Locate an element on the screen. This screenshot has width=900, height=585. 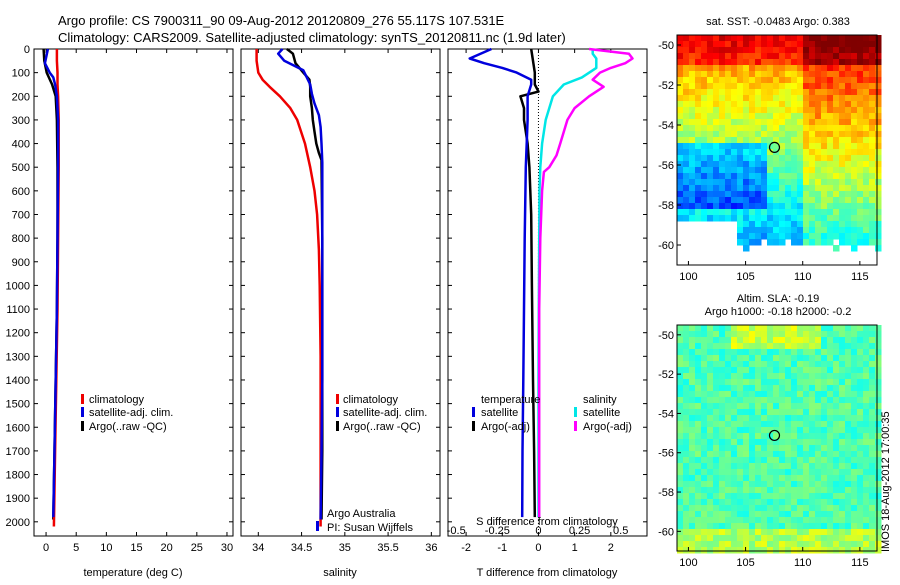
x-top-tick-label: -0.25 is located at coordinates (497, 531).